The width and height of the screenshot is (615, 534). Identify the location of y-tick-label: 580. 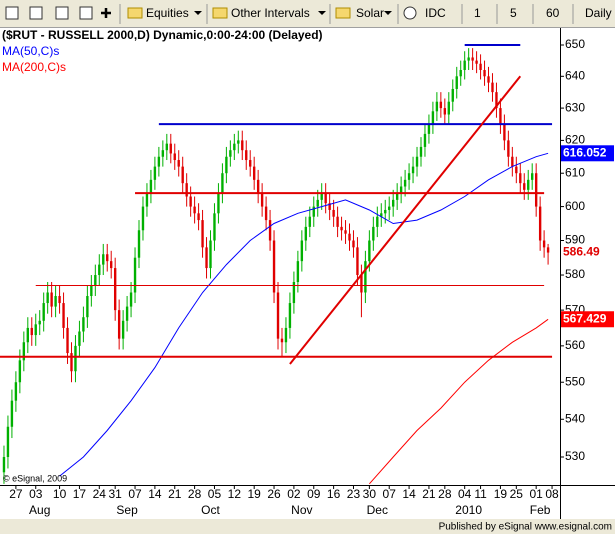
(575, 274).